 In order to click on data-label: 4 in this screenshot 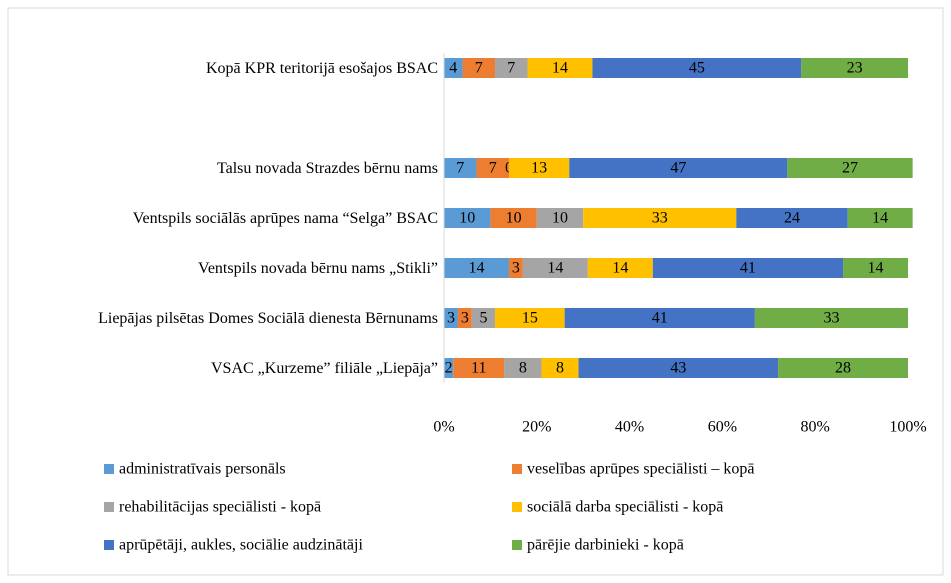, I will do `click(453, 68)`.